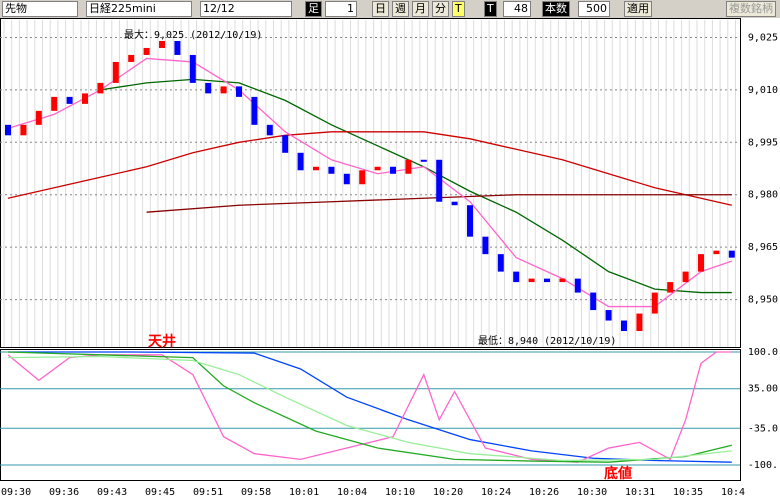 The width and height of the screenshot is (780, 500). I want to click on x-tick-label: 09:45, so click(160, 492).